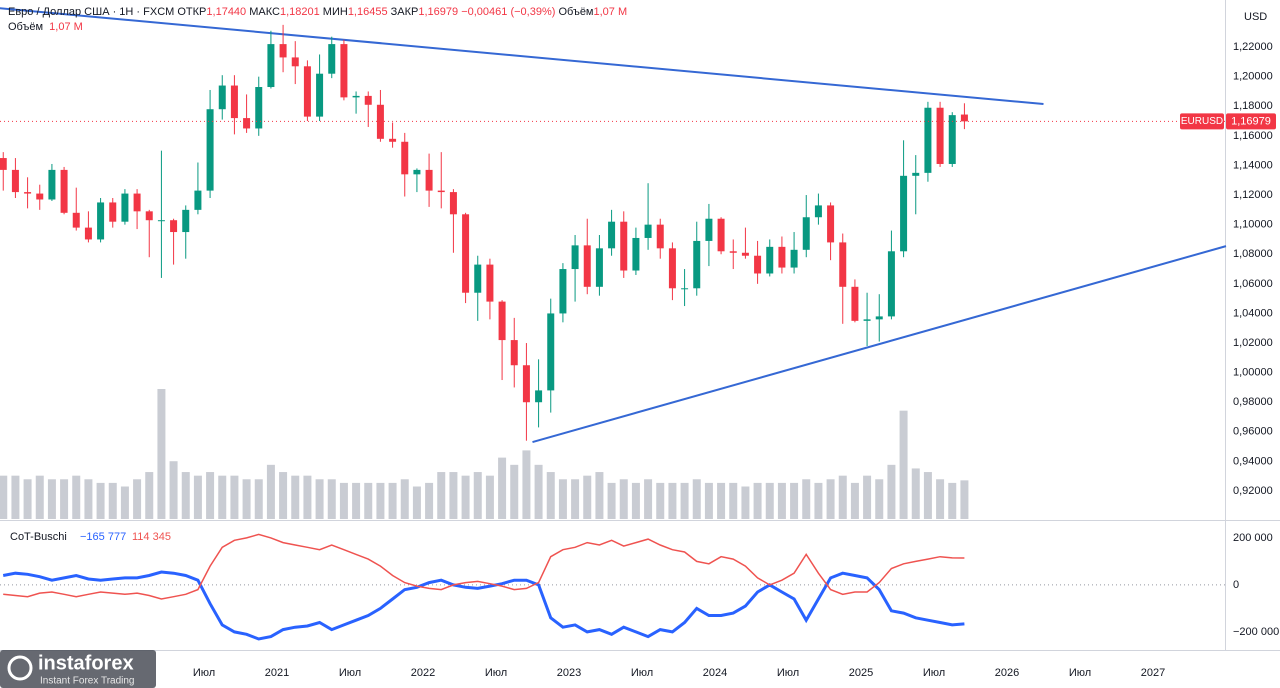 The image size is (1280, 688). I want to click on y-tick-label: −200 000, so click(1256, 632).